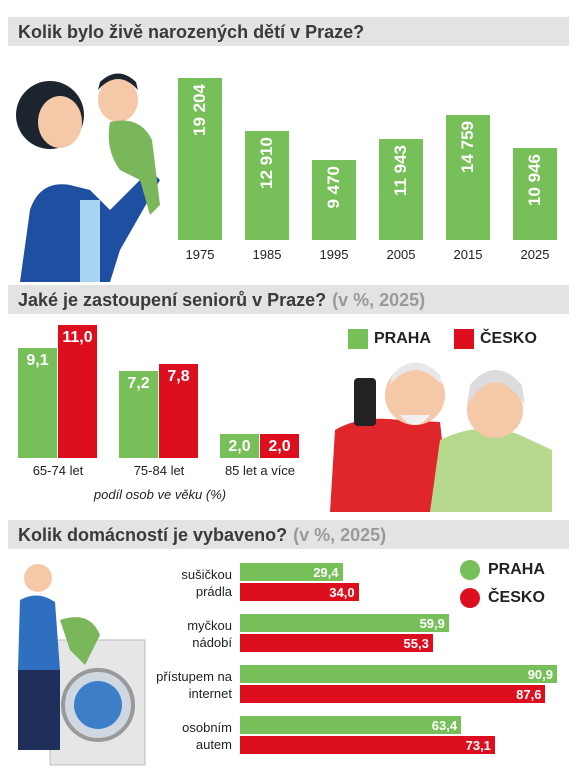  I want to click on value-label: 59,9, so click(432, 623).